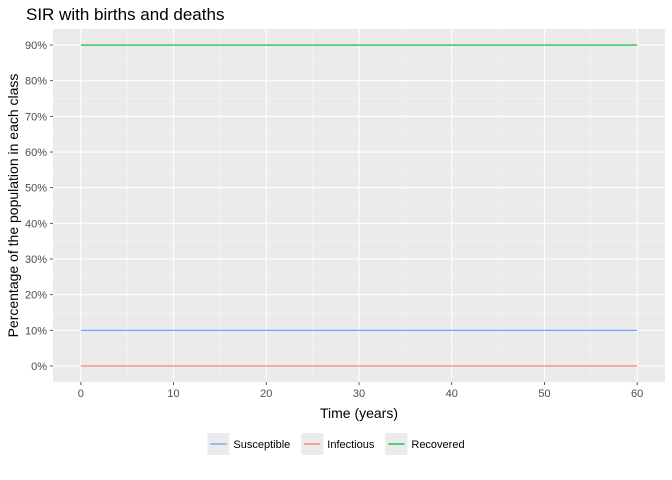 Image resolution: width=672 pixels, height=480 pixels. What do you see at coordinates (36, 331) in the screenshot?
I see `y-tick-label: 10%` at bounding box center [36, 331].